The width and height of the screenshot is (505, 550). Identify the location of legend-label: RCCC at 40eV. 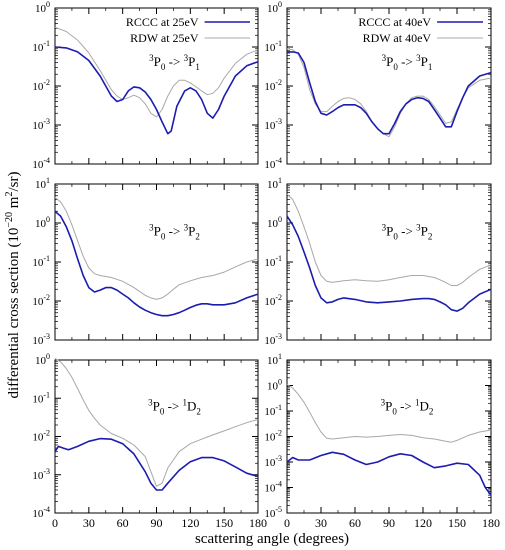
(394, 22).